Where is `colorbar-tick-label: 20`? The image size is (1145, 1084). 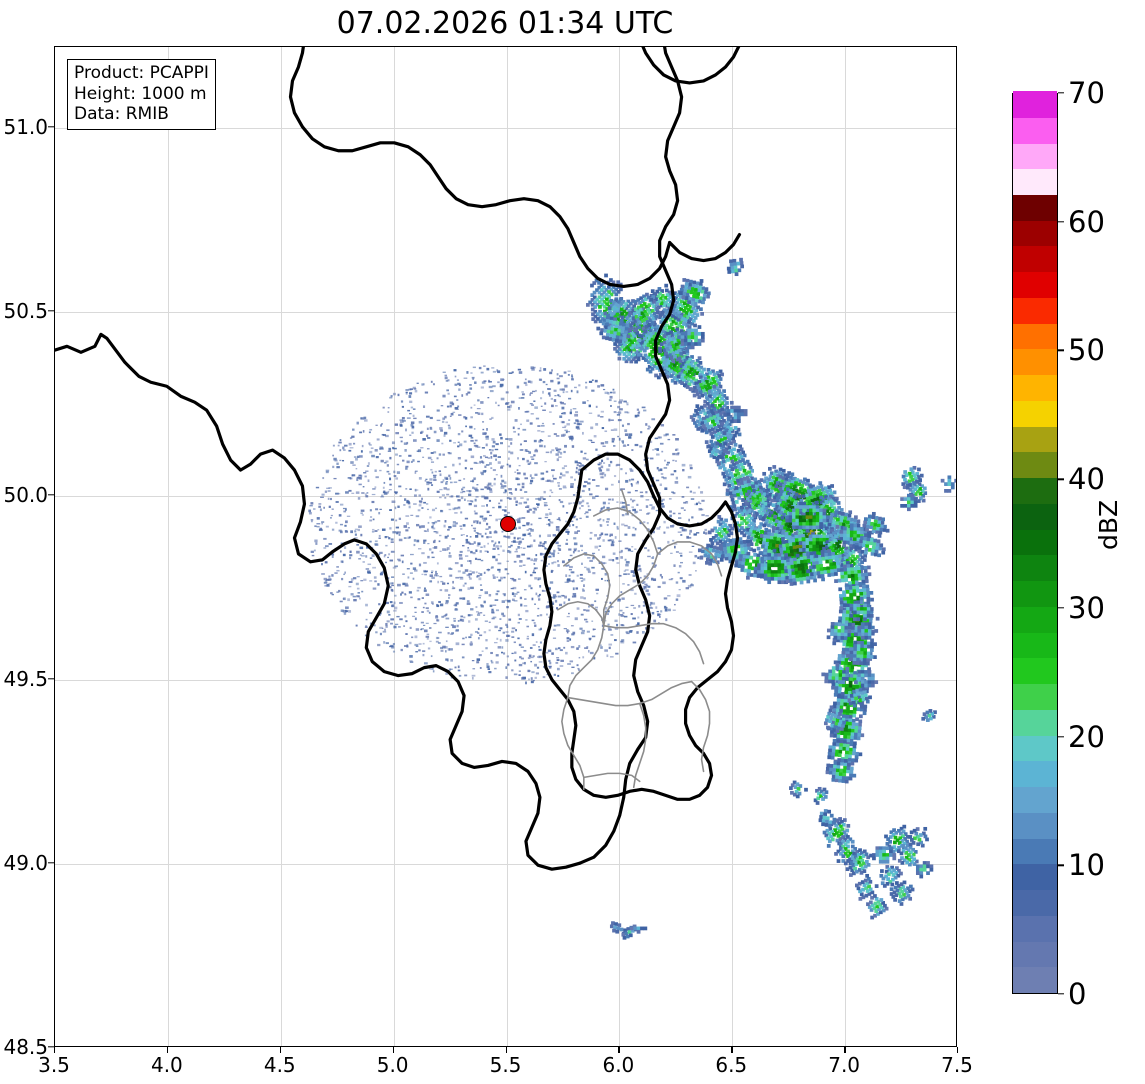
colorbar-tick-label: 20 is located at coordinates (1086, 736).